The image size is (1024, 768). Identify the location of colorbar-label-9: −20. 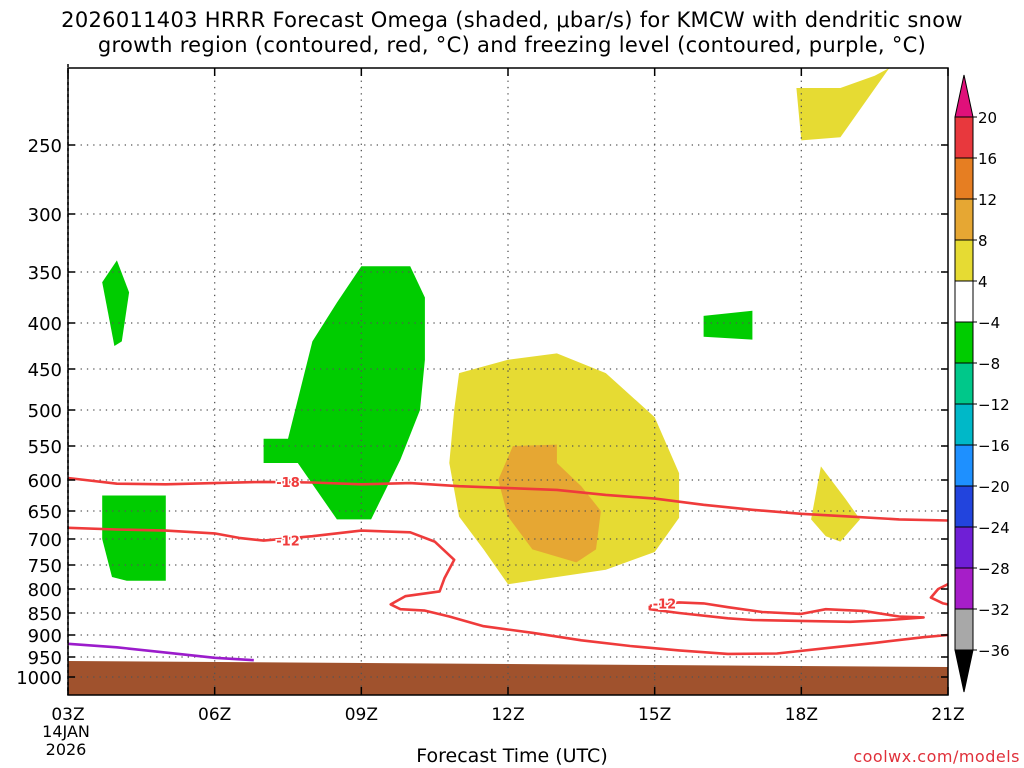
(994, 487).